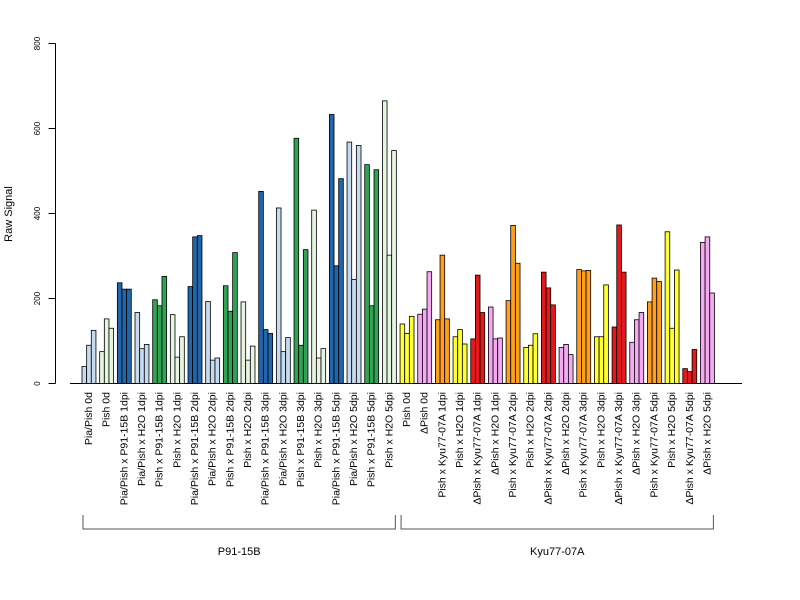  What do you see at coordinates (37, 43) in the screenshot?
I see `y-tick-label: 800` at bounding box center [37, 43].